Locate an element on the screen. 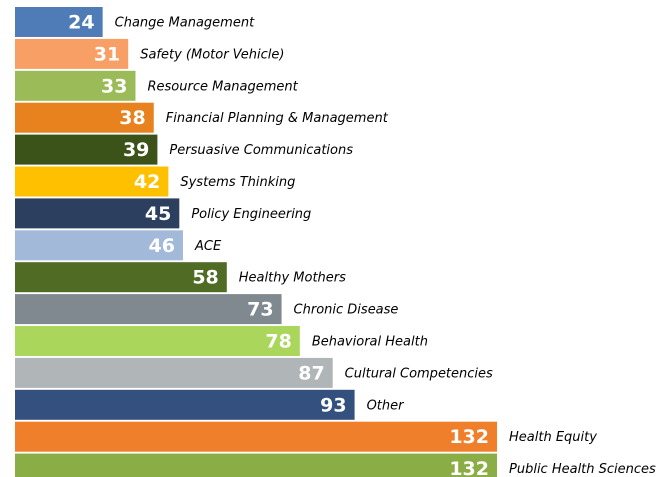  category-label: Systems Thinking is located at coordinates (237, 182).